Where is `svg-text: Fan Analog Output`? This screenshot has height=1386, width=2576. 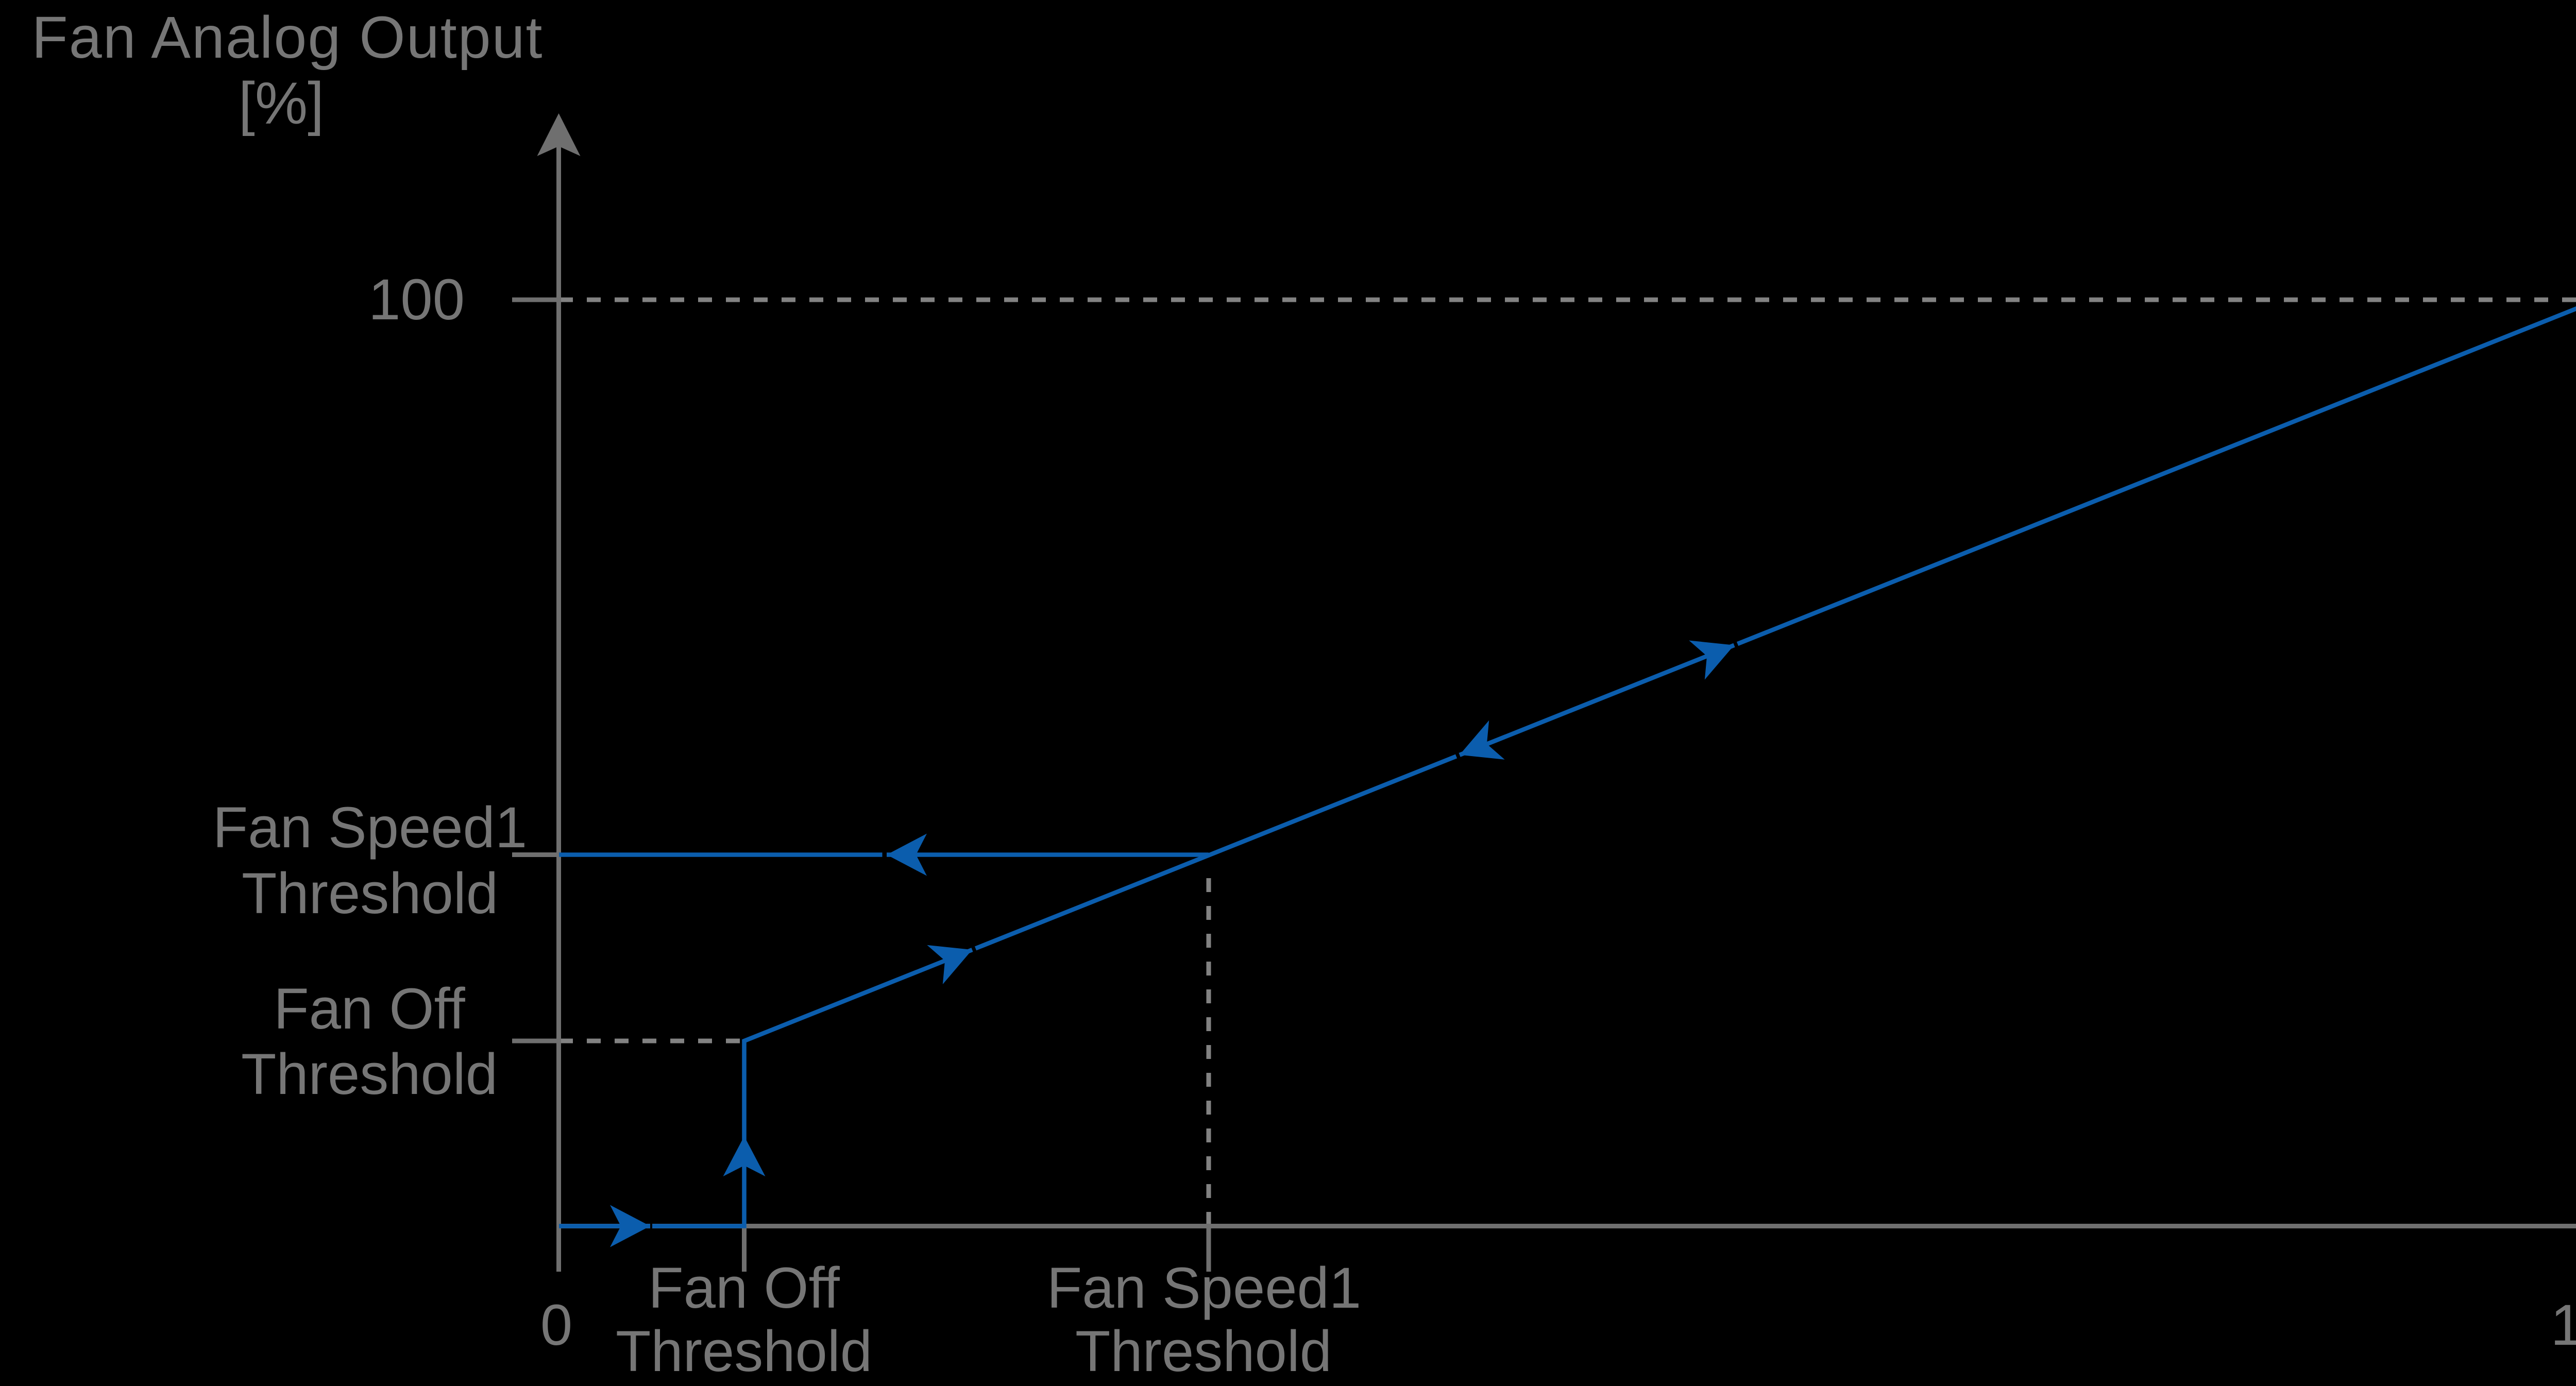
svg-text: Fan Analog Output is located at coordinates (287, 38).